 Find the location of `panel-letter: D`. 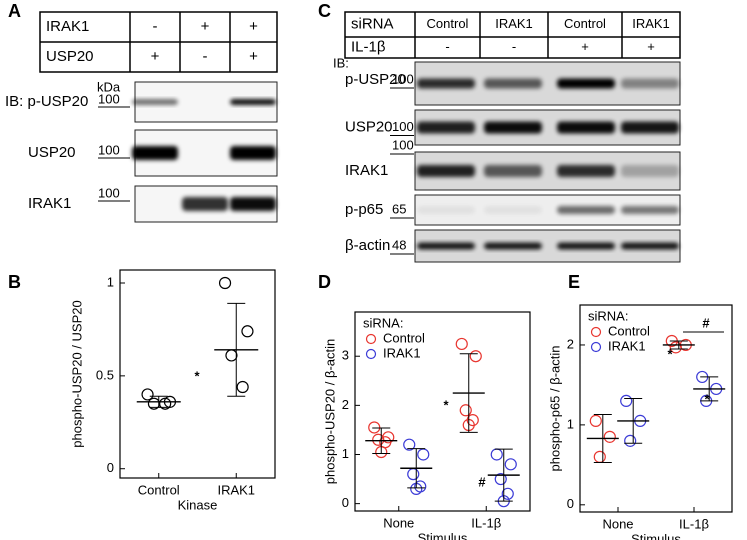

panel-letter: D is located at coordinates (324, 282).